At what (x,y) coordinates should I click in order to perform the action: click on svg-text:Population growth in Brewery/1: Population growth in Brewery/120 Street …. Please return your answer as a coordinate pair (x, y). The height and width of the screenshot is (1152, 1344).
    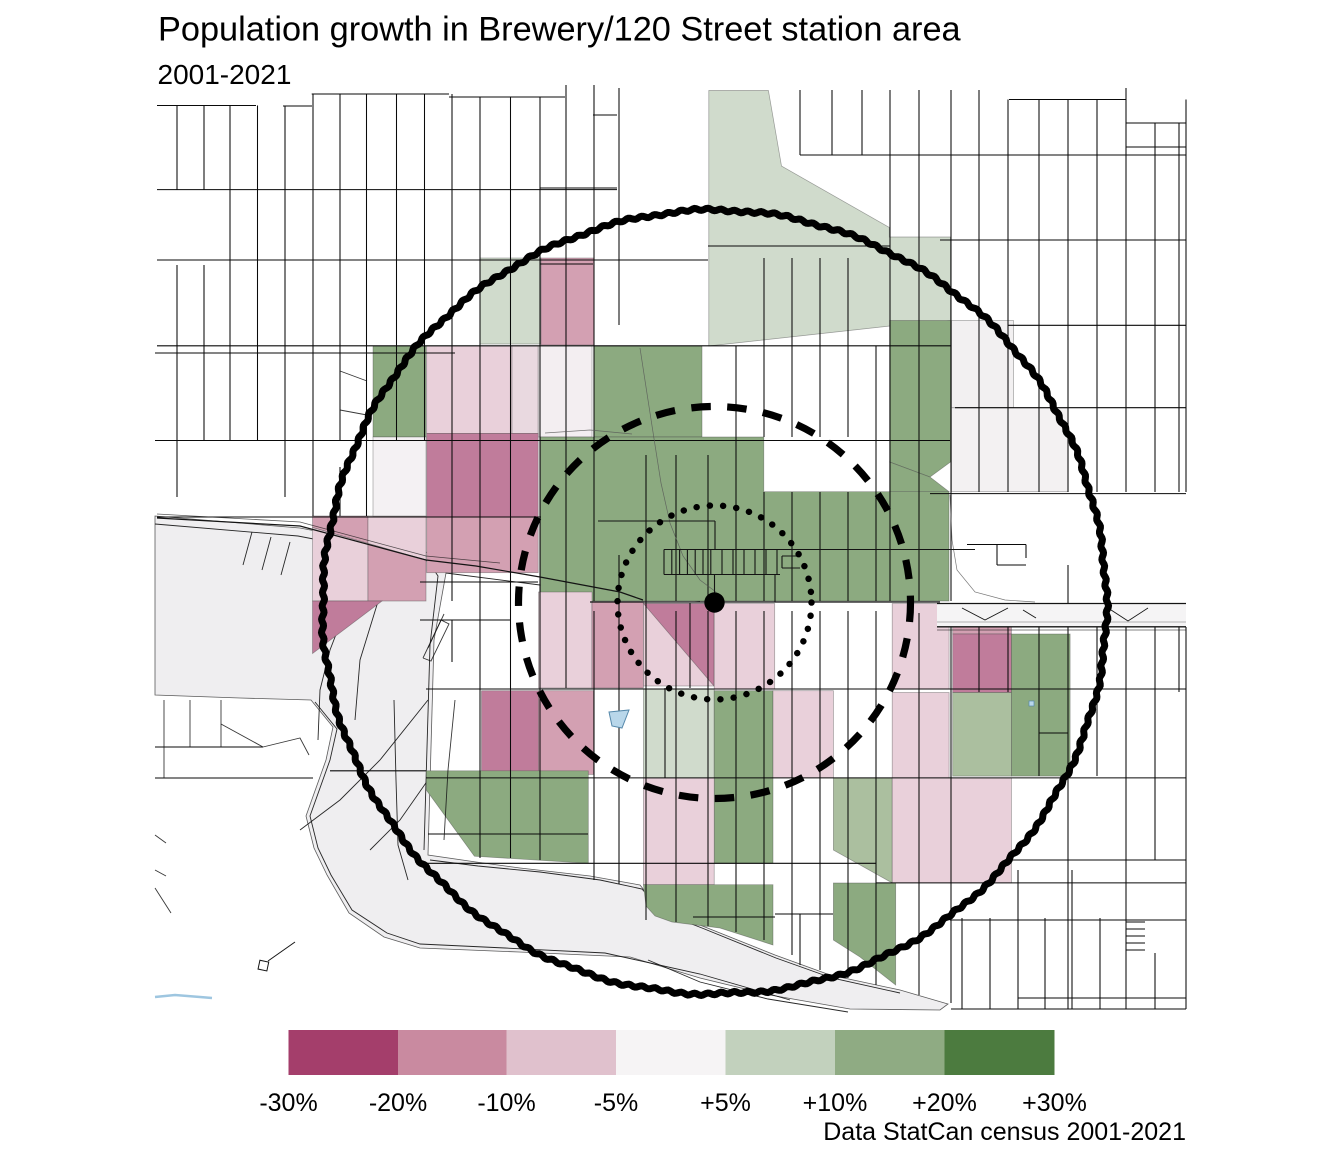
    Looking at the image, I should click on (560, 30).